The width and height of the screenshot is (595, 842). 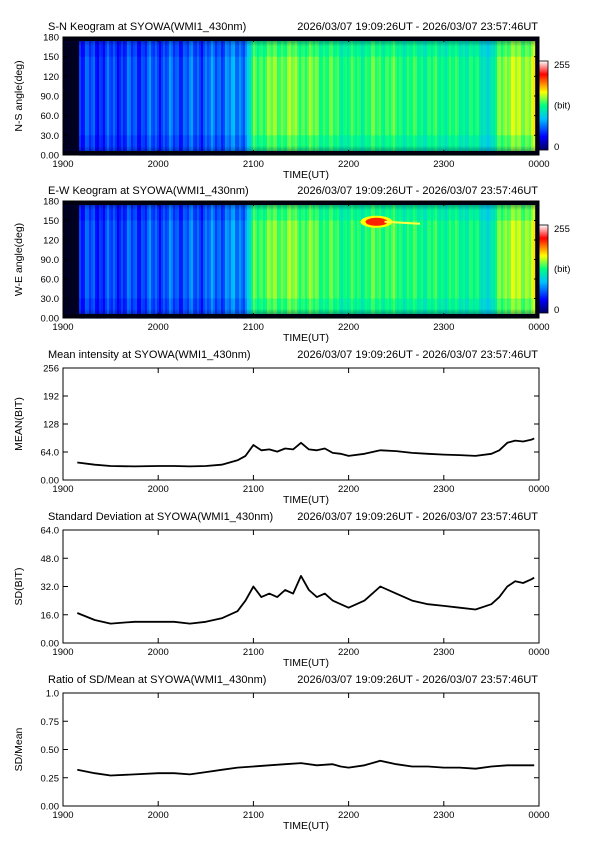 I want to click on keogram-edge-shade, so click(x=301, y=259).